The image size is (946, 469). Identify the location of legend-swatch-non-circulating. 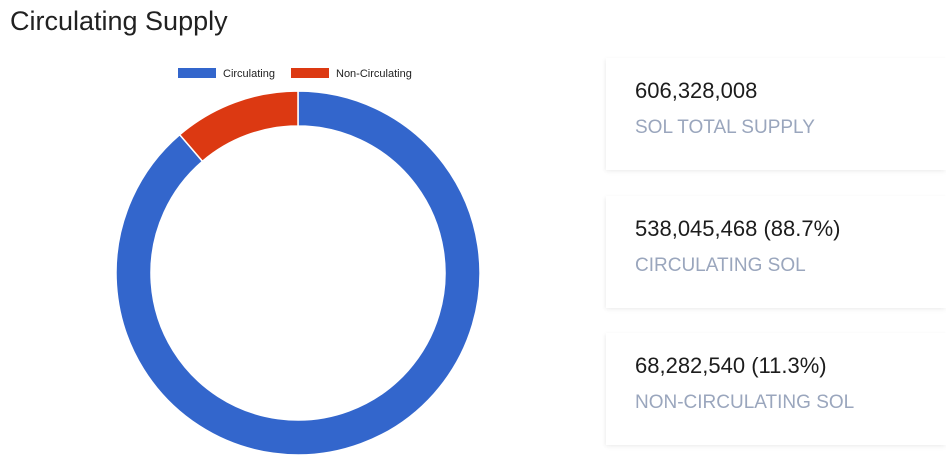
(310, 73).